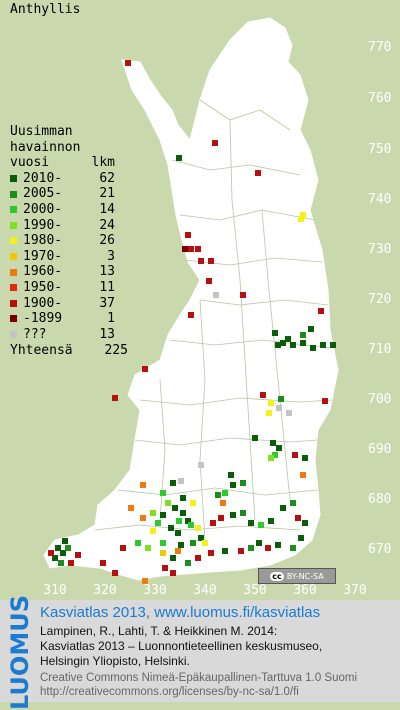 The height and width of the screenshot is (710, 400). I want to click on legend-label: 1900-, so click(43, 303).